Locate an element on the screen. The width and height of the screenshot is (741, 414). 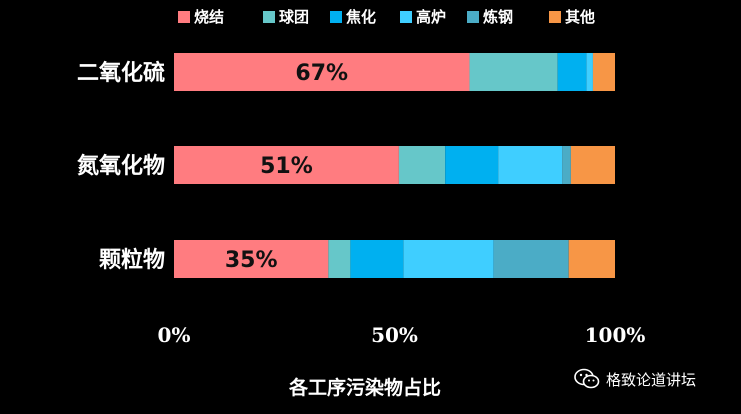
x-axis-ticks: 0% 50% 100% is located at coordinates (402, 335).